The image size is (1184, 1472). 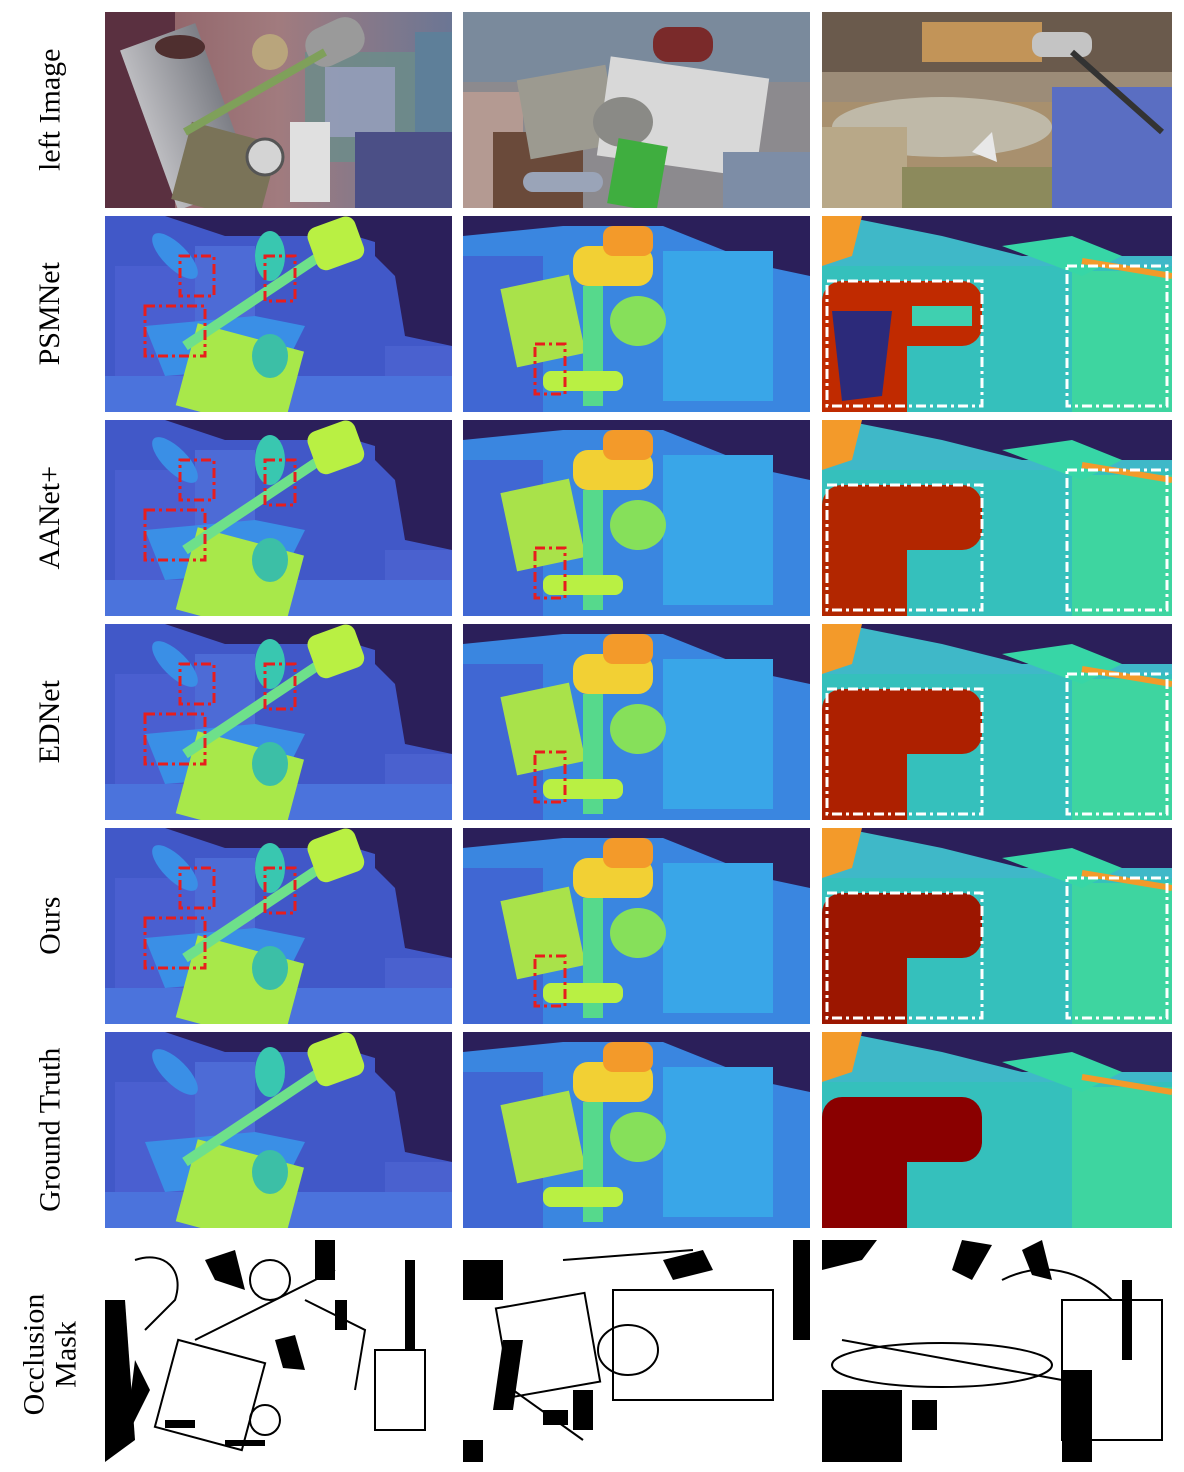 I want to click on row-label-ours: Ours, so click(x=50, y=926).